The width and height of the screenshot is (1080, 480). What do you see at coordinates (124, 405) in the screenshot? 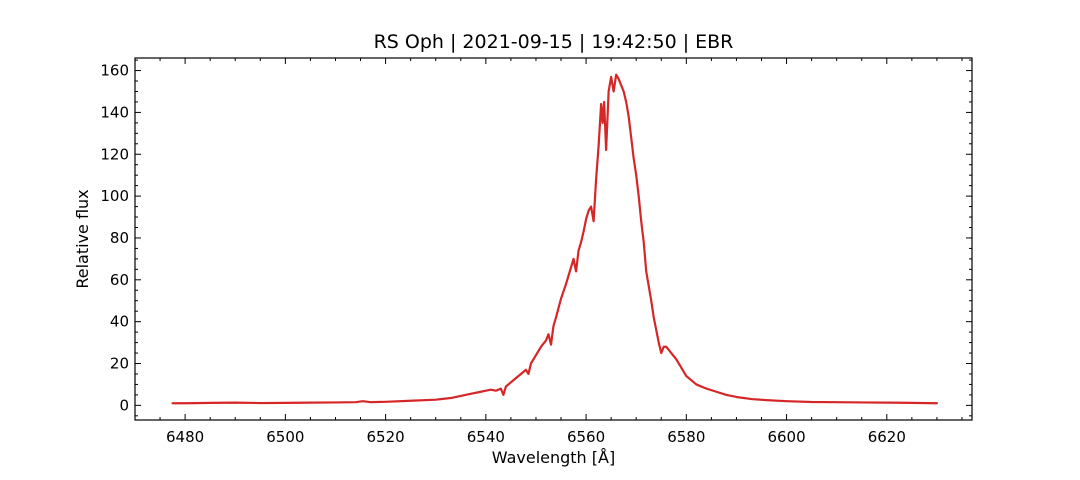
I see `y-tick-label: 0` at bounding box center [124, 405].